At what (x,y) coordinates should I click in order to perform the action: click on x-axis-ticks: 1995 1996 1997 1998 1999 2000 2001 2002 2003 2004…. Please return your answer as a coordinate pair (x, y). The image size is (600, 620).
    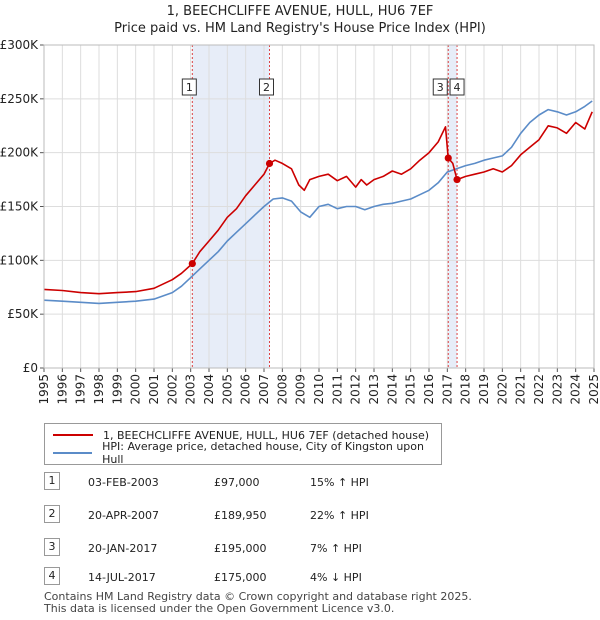
    Looking at the image, I should click on (318, 386).